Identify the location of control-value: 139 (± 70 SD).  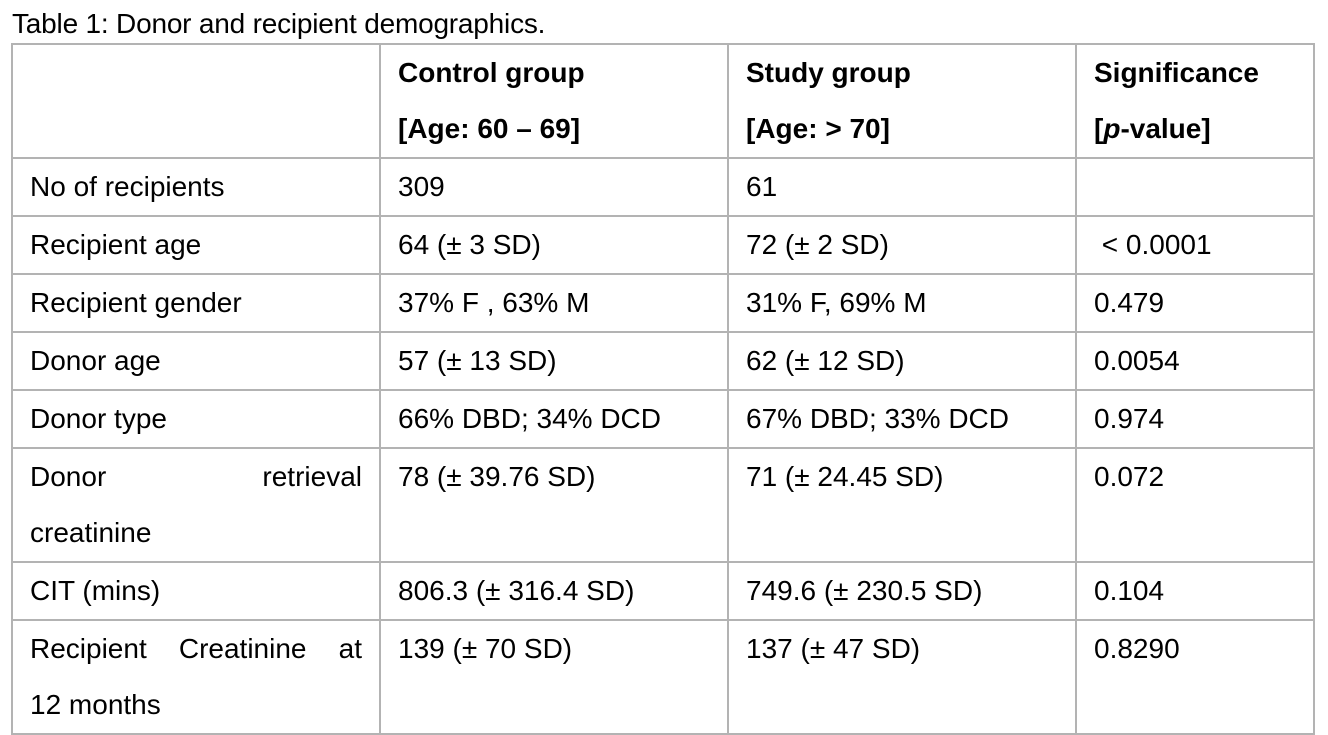
(554, 677).